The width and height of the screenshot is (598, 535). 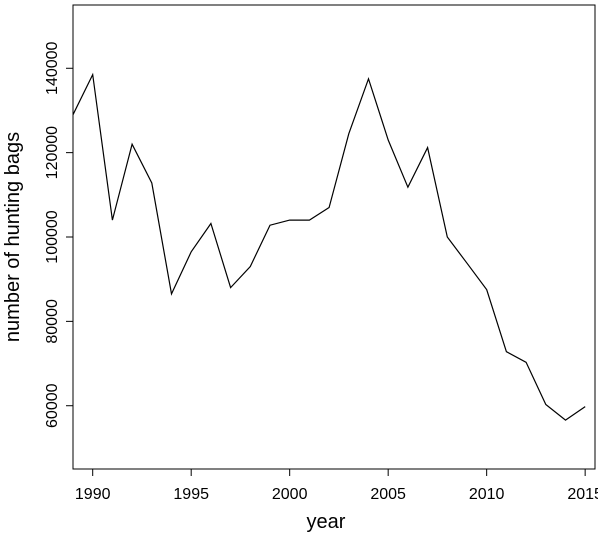 I want to click on y-axis-ticks: 60000 80000 100000 120000 140000, so click(x=58, y=234).